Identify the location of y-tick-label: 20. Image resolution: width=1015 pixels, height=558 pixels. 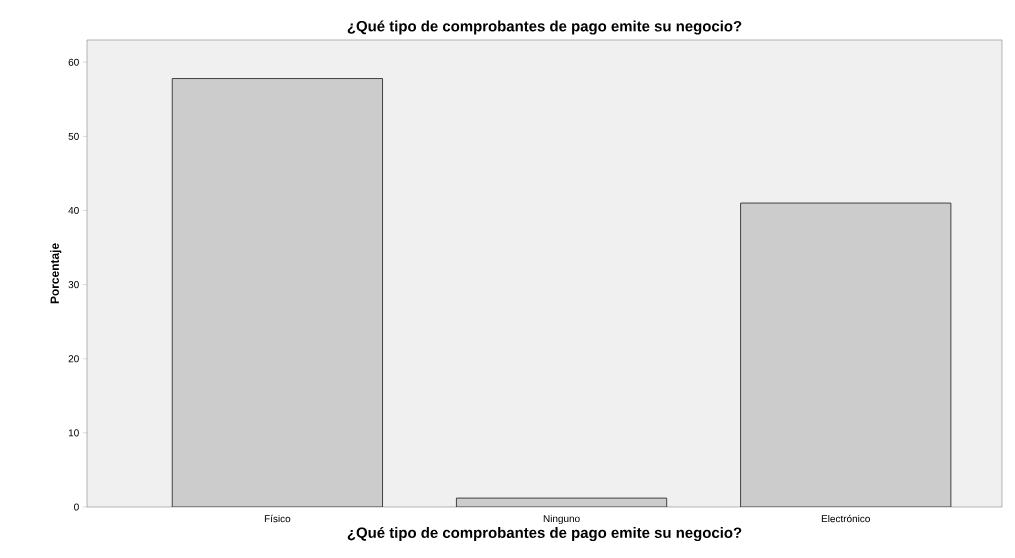
(73, 359).